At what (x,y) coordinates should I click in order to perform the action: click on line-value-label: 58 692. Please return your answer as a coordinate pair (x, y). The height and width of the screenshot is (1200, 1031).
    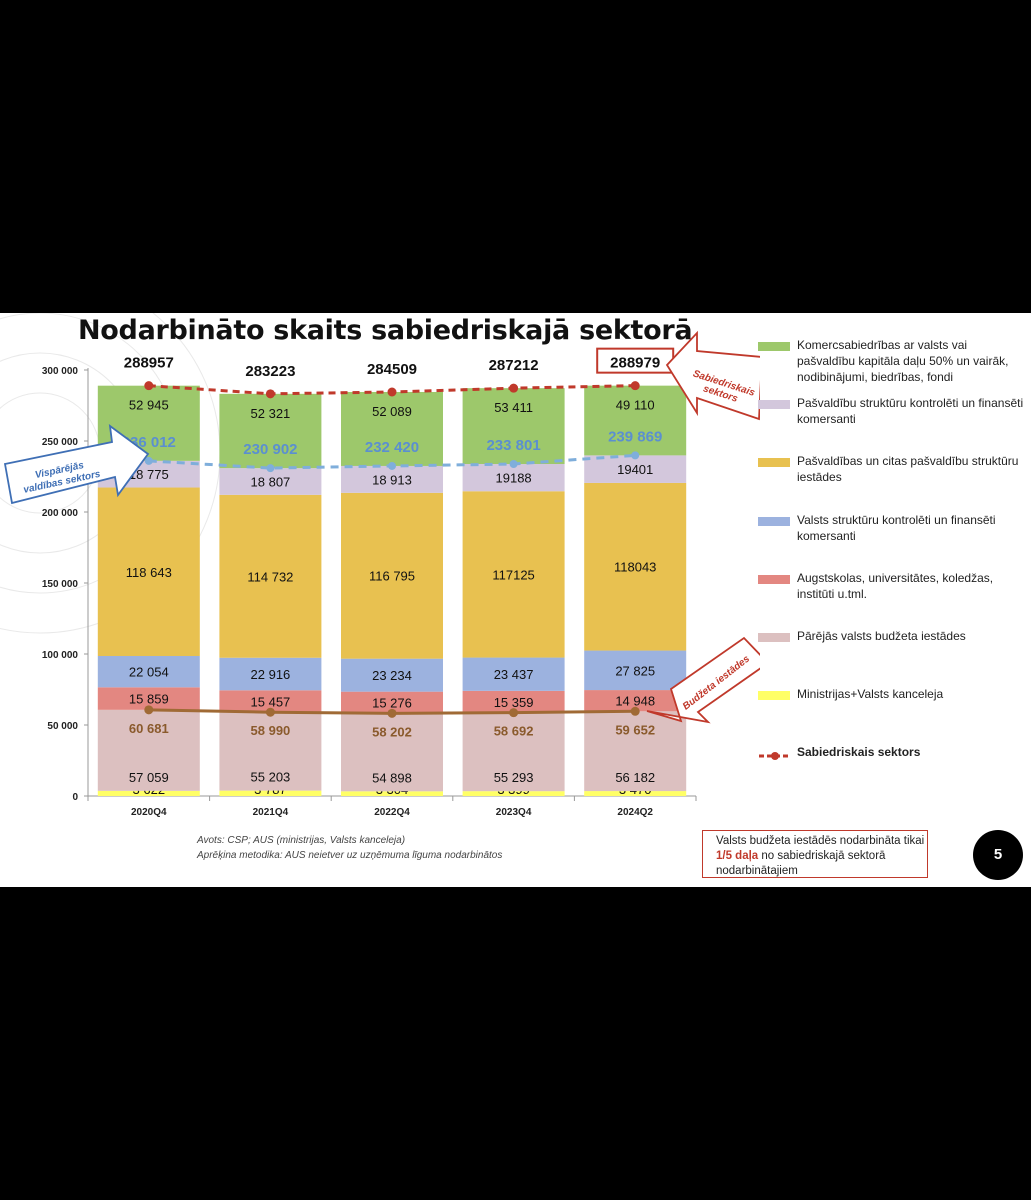
    Looking at the image, I should click on (514, 731).